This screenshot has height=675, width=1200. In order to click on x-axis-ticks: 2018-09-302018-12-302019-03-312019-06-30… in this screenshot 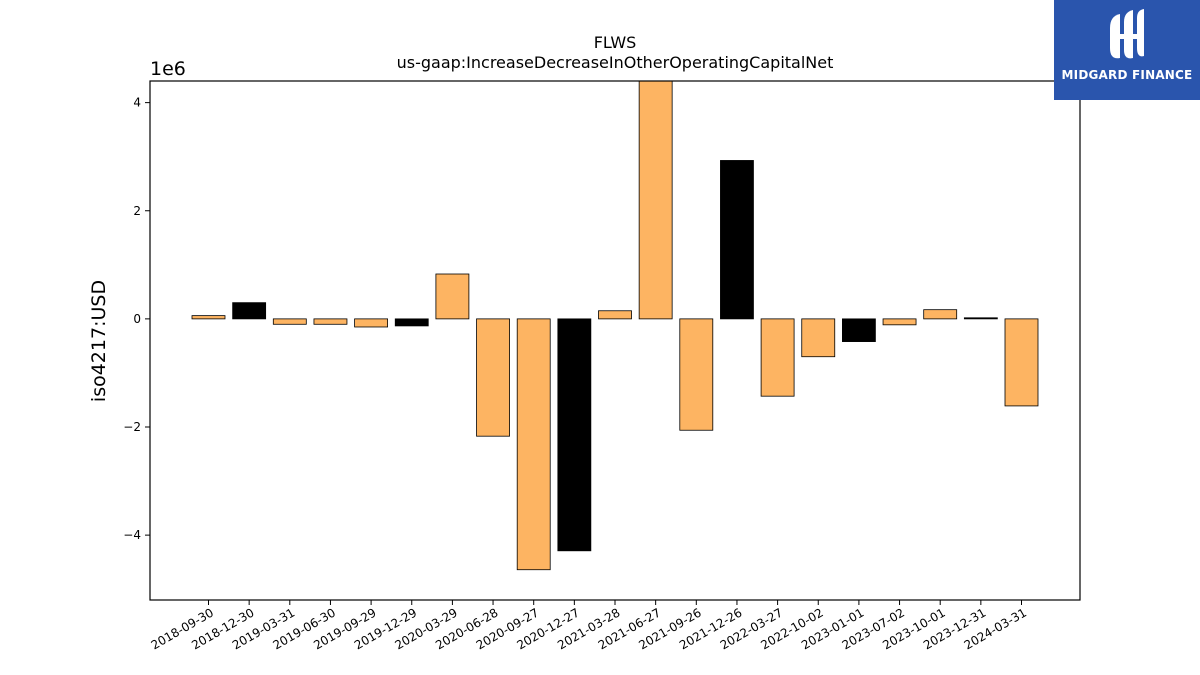, I will do `click(589, 626)`.